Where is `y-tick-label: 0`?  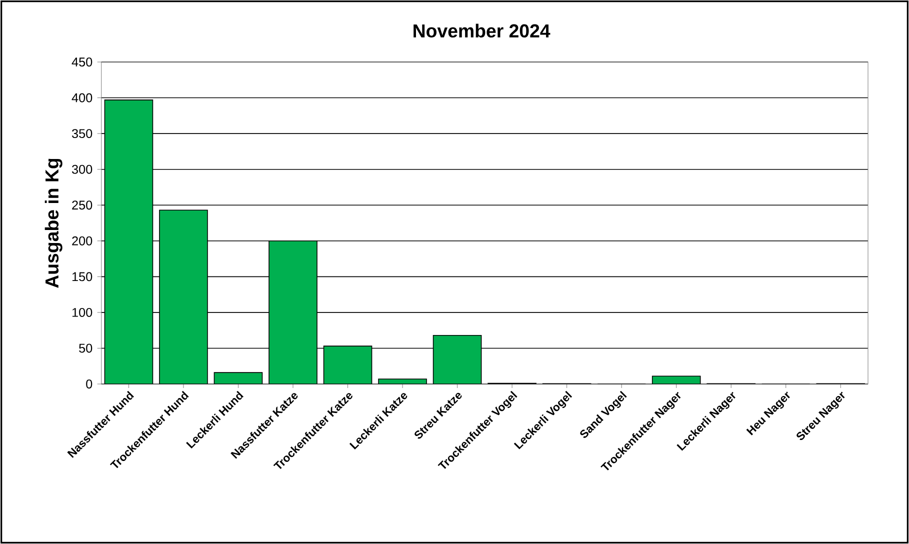
y-tick-label: 0 is located at coordinates (89, 384).